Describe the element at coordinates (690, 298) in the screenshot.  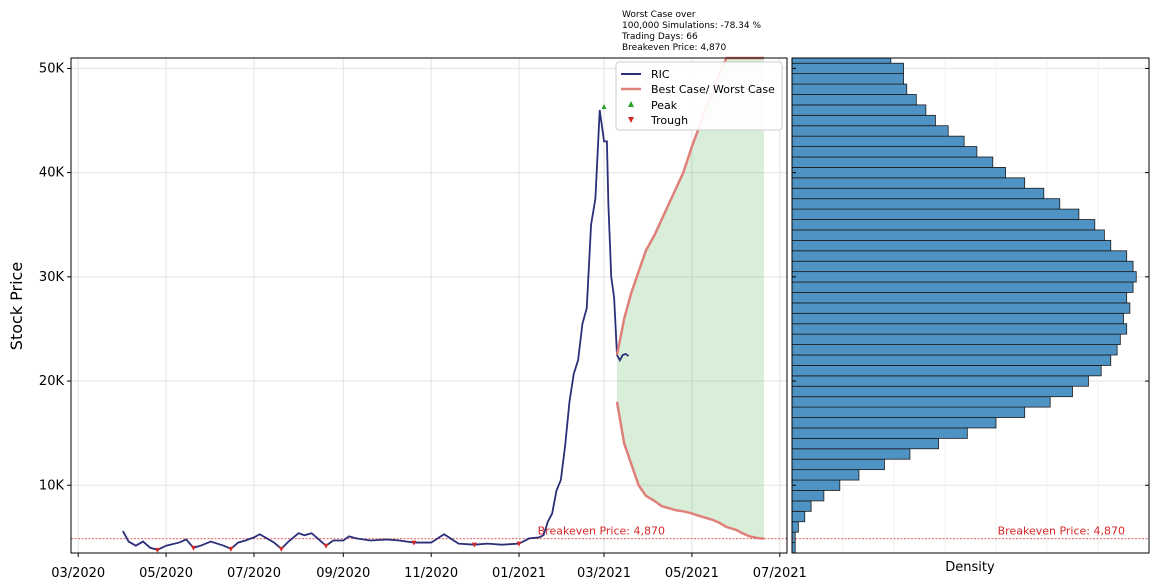
I see `simulation-range-band` at that location.